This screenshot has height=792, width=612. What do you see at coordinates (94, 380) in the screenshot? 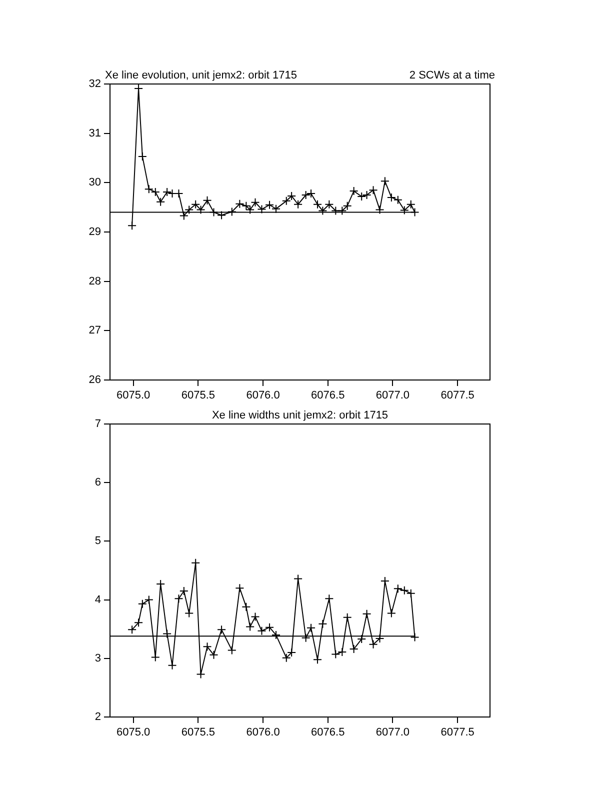
I see `y-tick-label: 26` at bounding box center [94, 380].